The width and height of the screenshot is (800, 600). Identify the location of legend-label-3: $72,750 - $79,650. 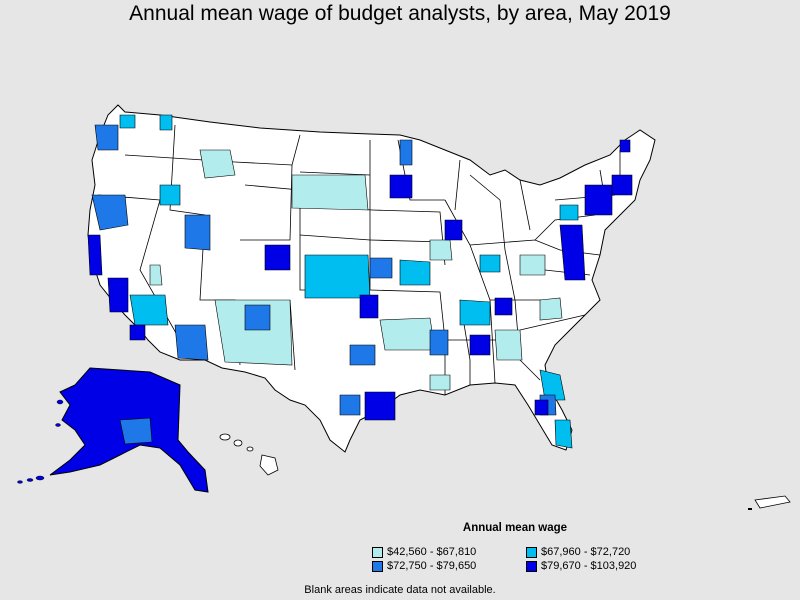
(432, 566).